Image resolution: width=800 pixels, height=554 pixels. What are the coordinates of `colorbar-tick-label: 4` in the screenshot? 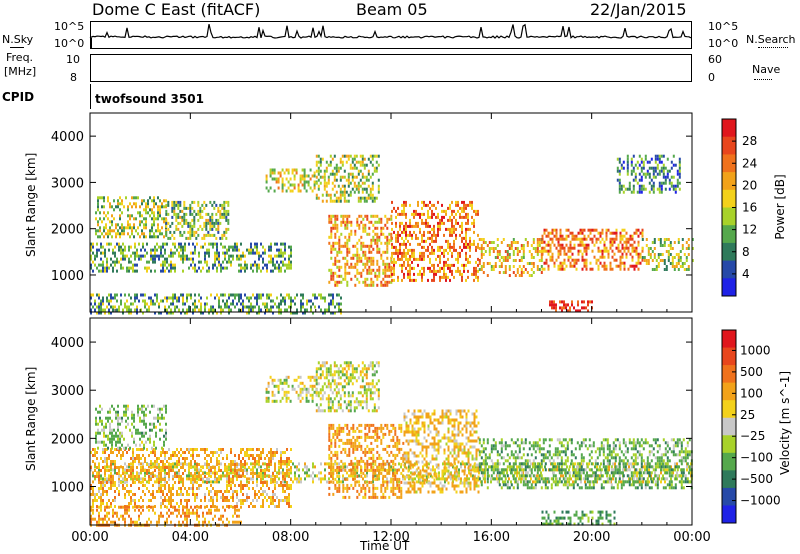 It's located at (746, 274).